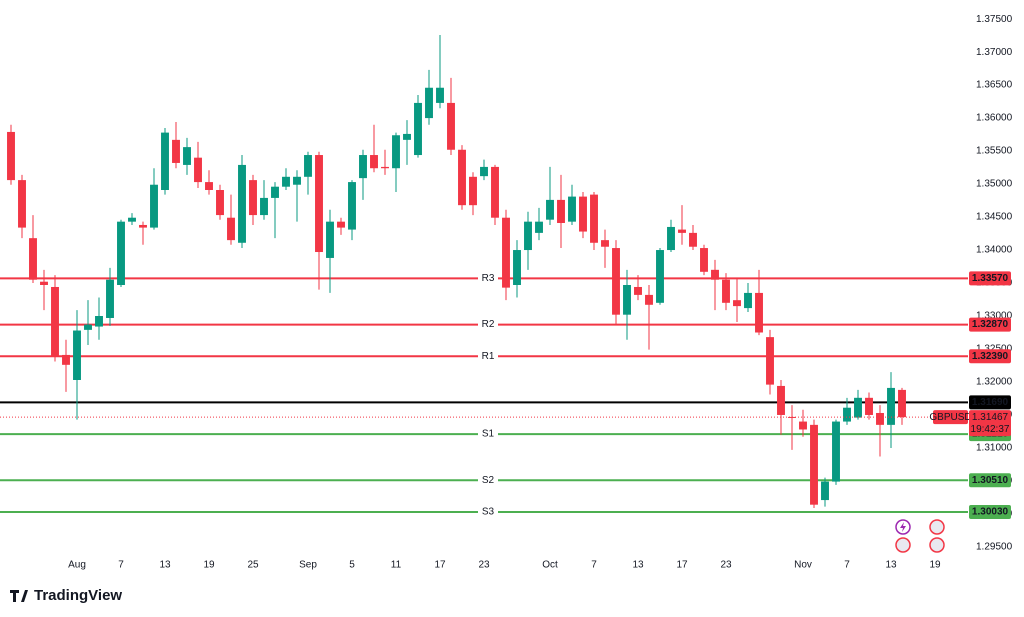 This screenshot has height=617, width=1024. Describe the element at coordinates (19, 596) in the screenshot. I see `logo-icon` at that location.